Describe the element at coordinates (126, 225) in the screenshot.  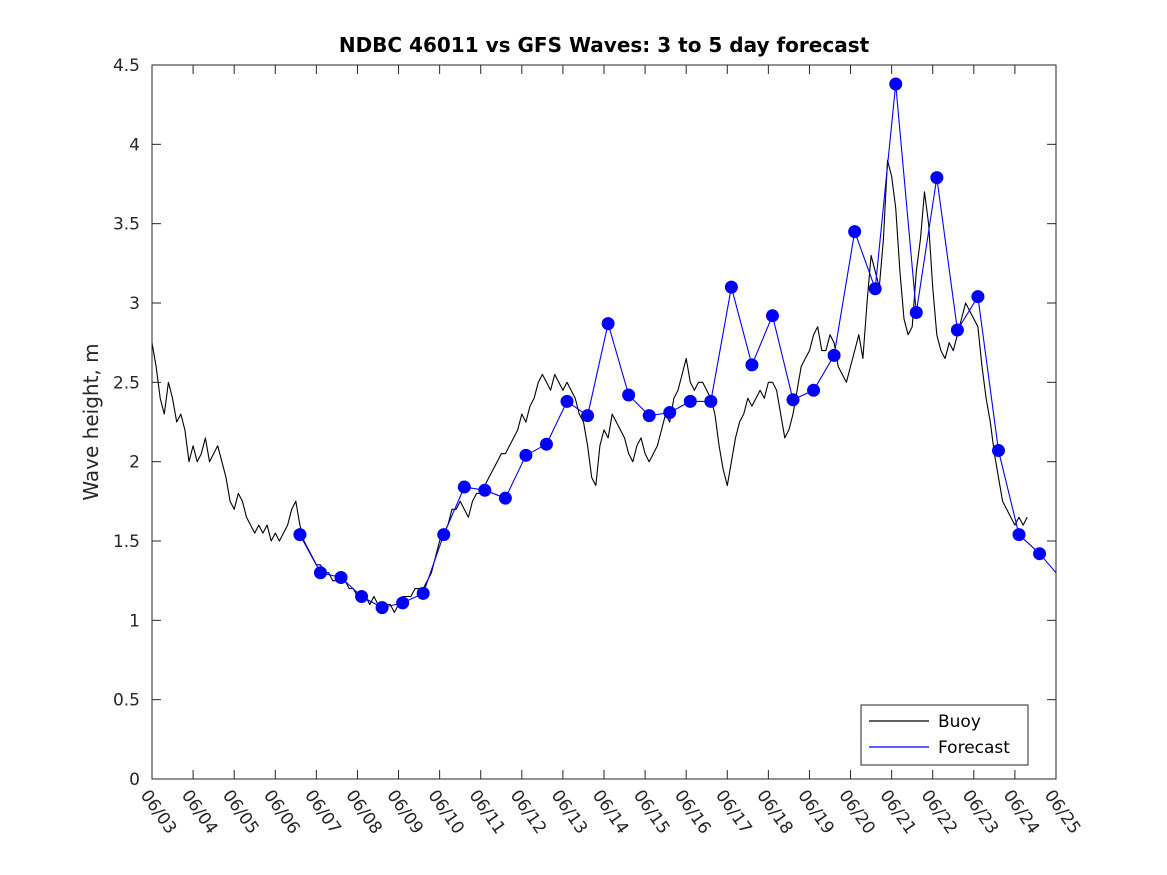
I see `y-tick-label: 3.5` at that location.